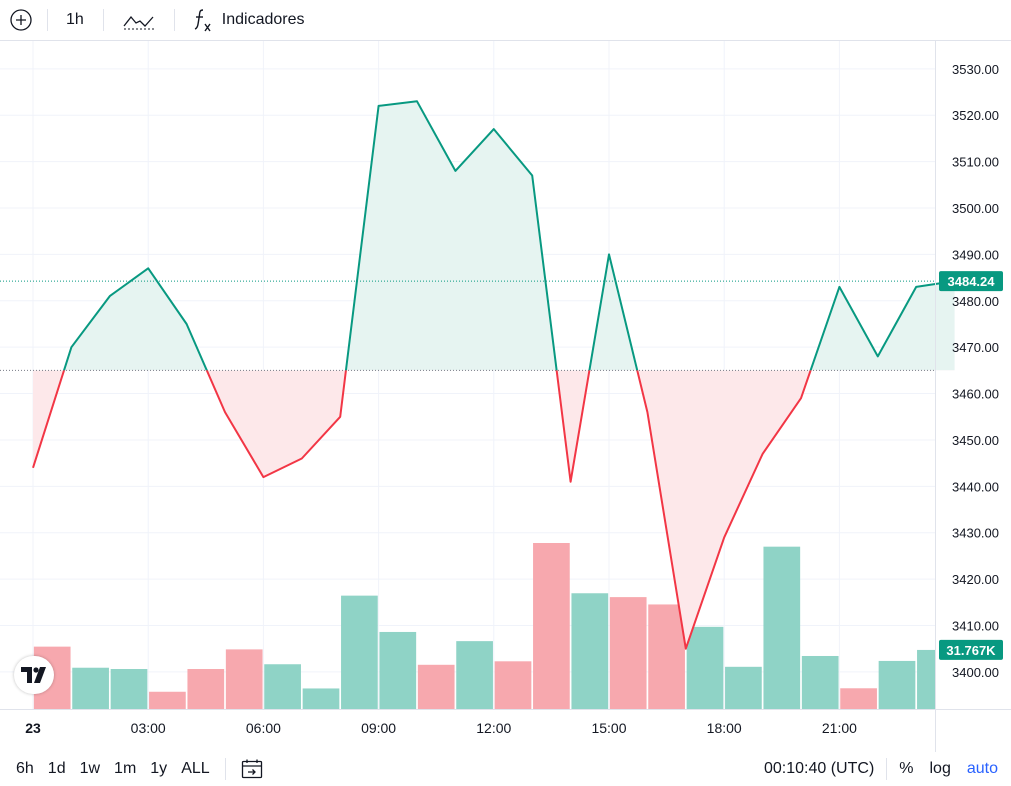 Image resolution: width=1011 pixels, height=786 pixels. I want to click on indicators-button: Indicadores, so click(245, 20).